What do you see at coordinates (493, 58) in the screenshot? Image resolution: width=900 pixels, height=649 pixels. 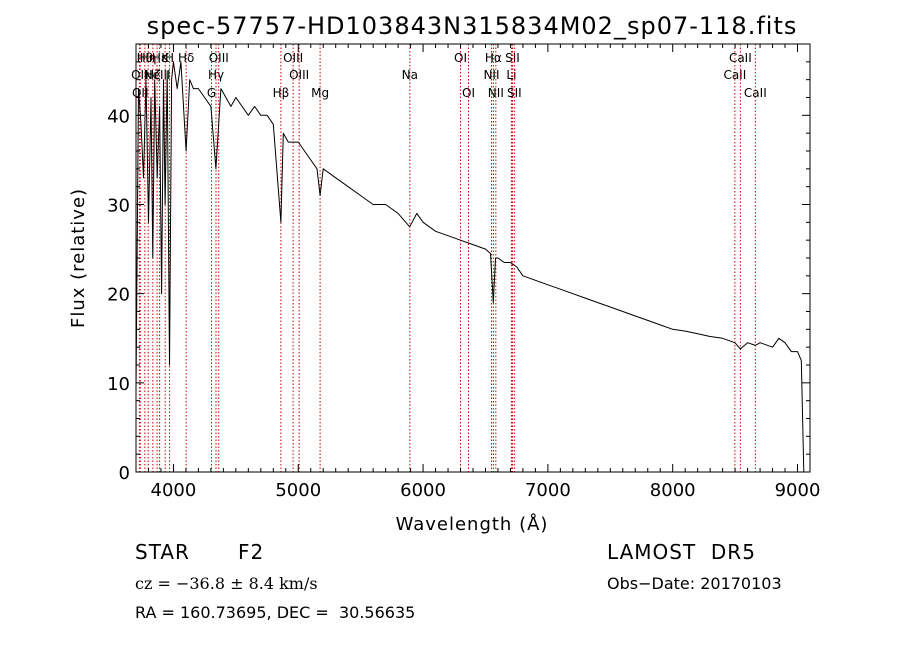 I see `line-marker-label: Hα` at bounding box center [493, 58].